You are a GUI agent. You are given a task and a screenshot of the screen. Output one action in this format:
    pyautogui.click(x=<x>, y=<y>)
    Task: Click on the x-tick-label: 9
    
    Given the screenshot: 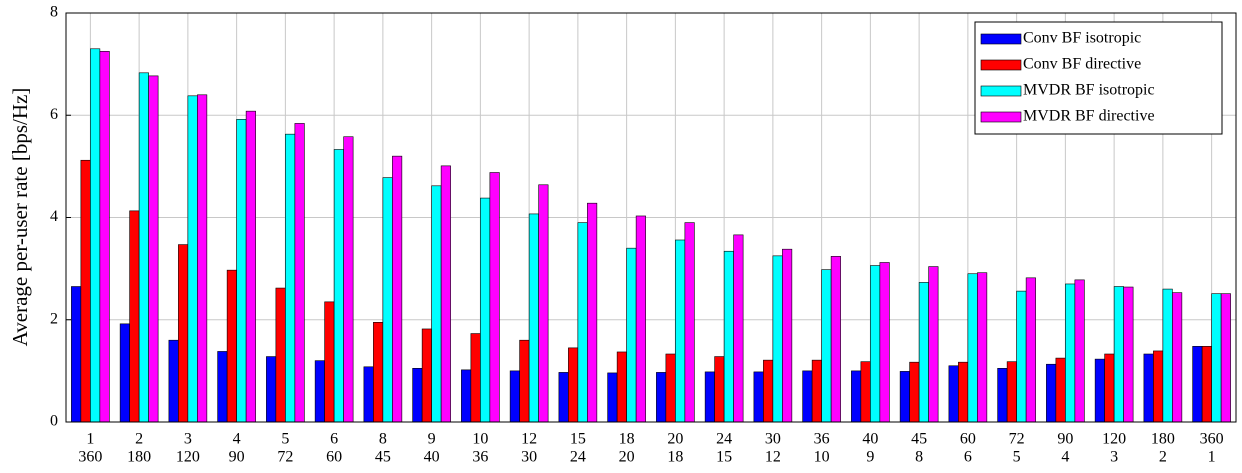 What is the action you would take?
    pyautogui.click(x=432, y=439)
    